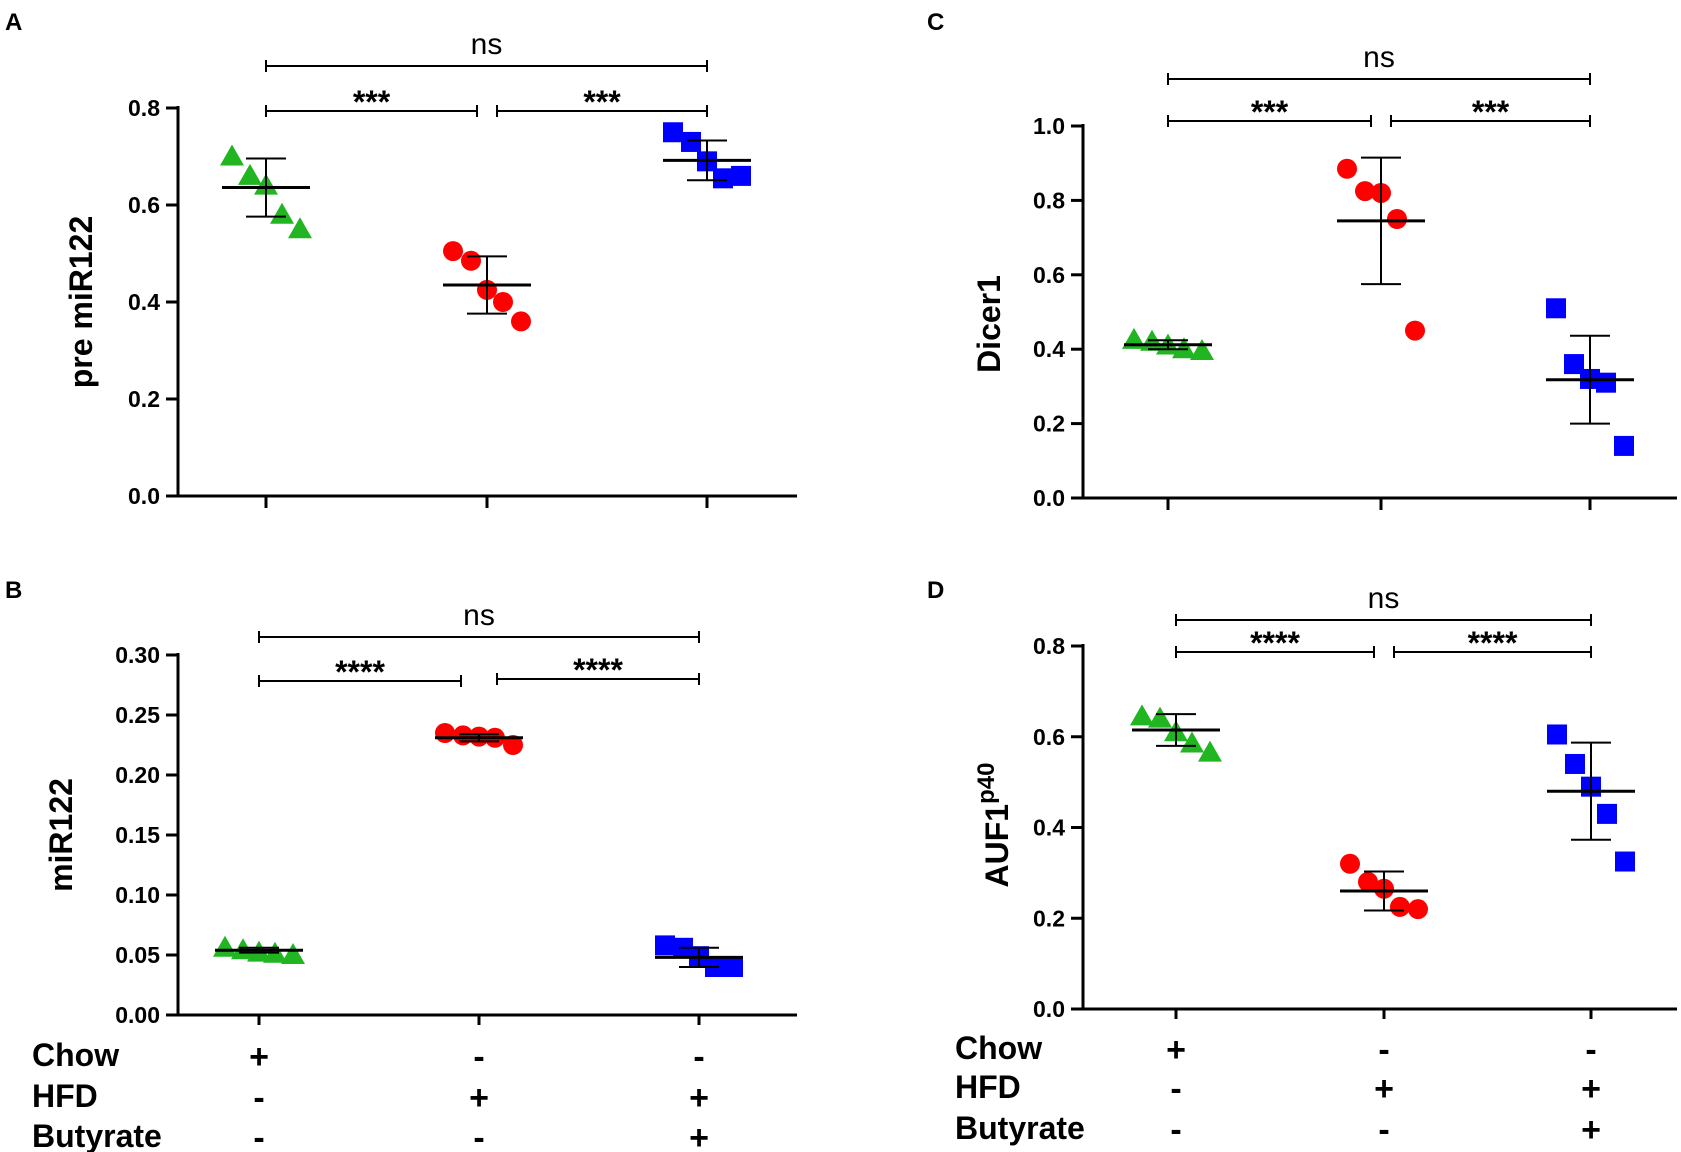  What do you see at coordinates (935, 22) in the screenshot?
I see `panel-letter: C` at bounding box center [935, 22].